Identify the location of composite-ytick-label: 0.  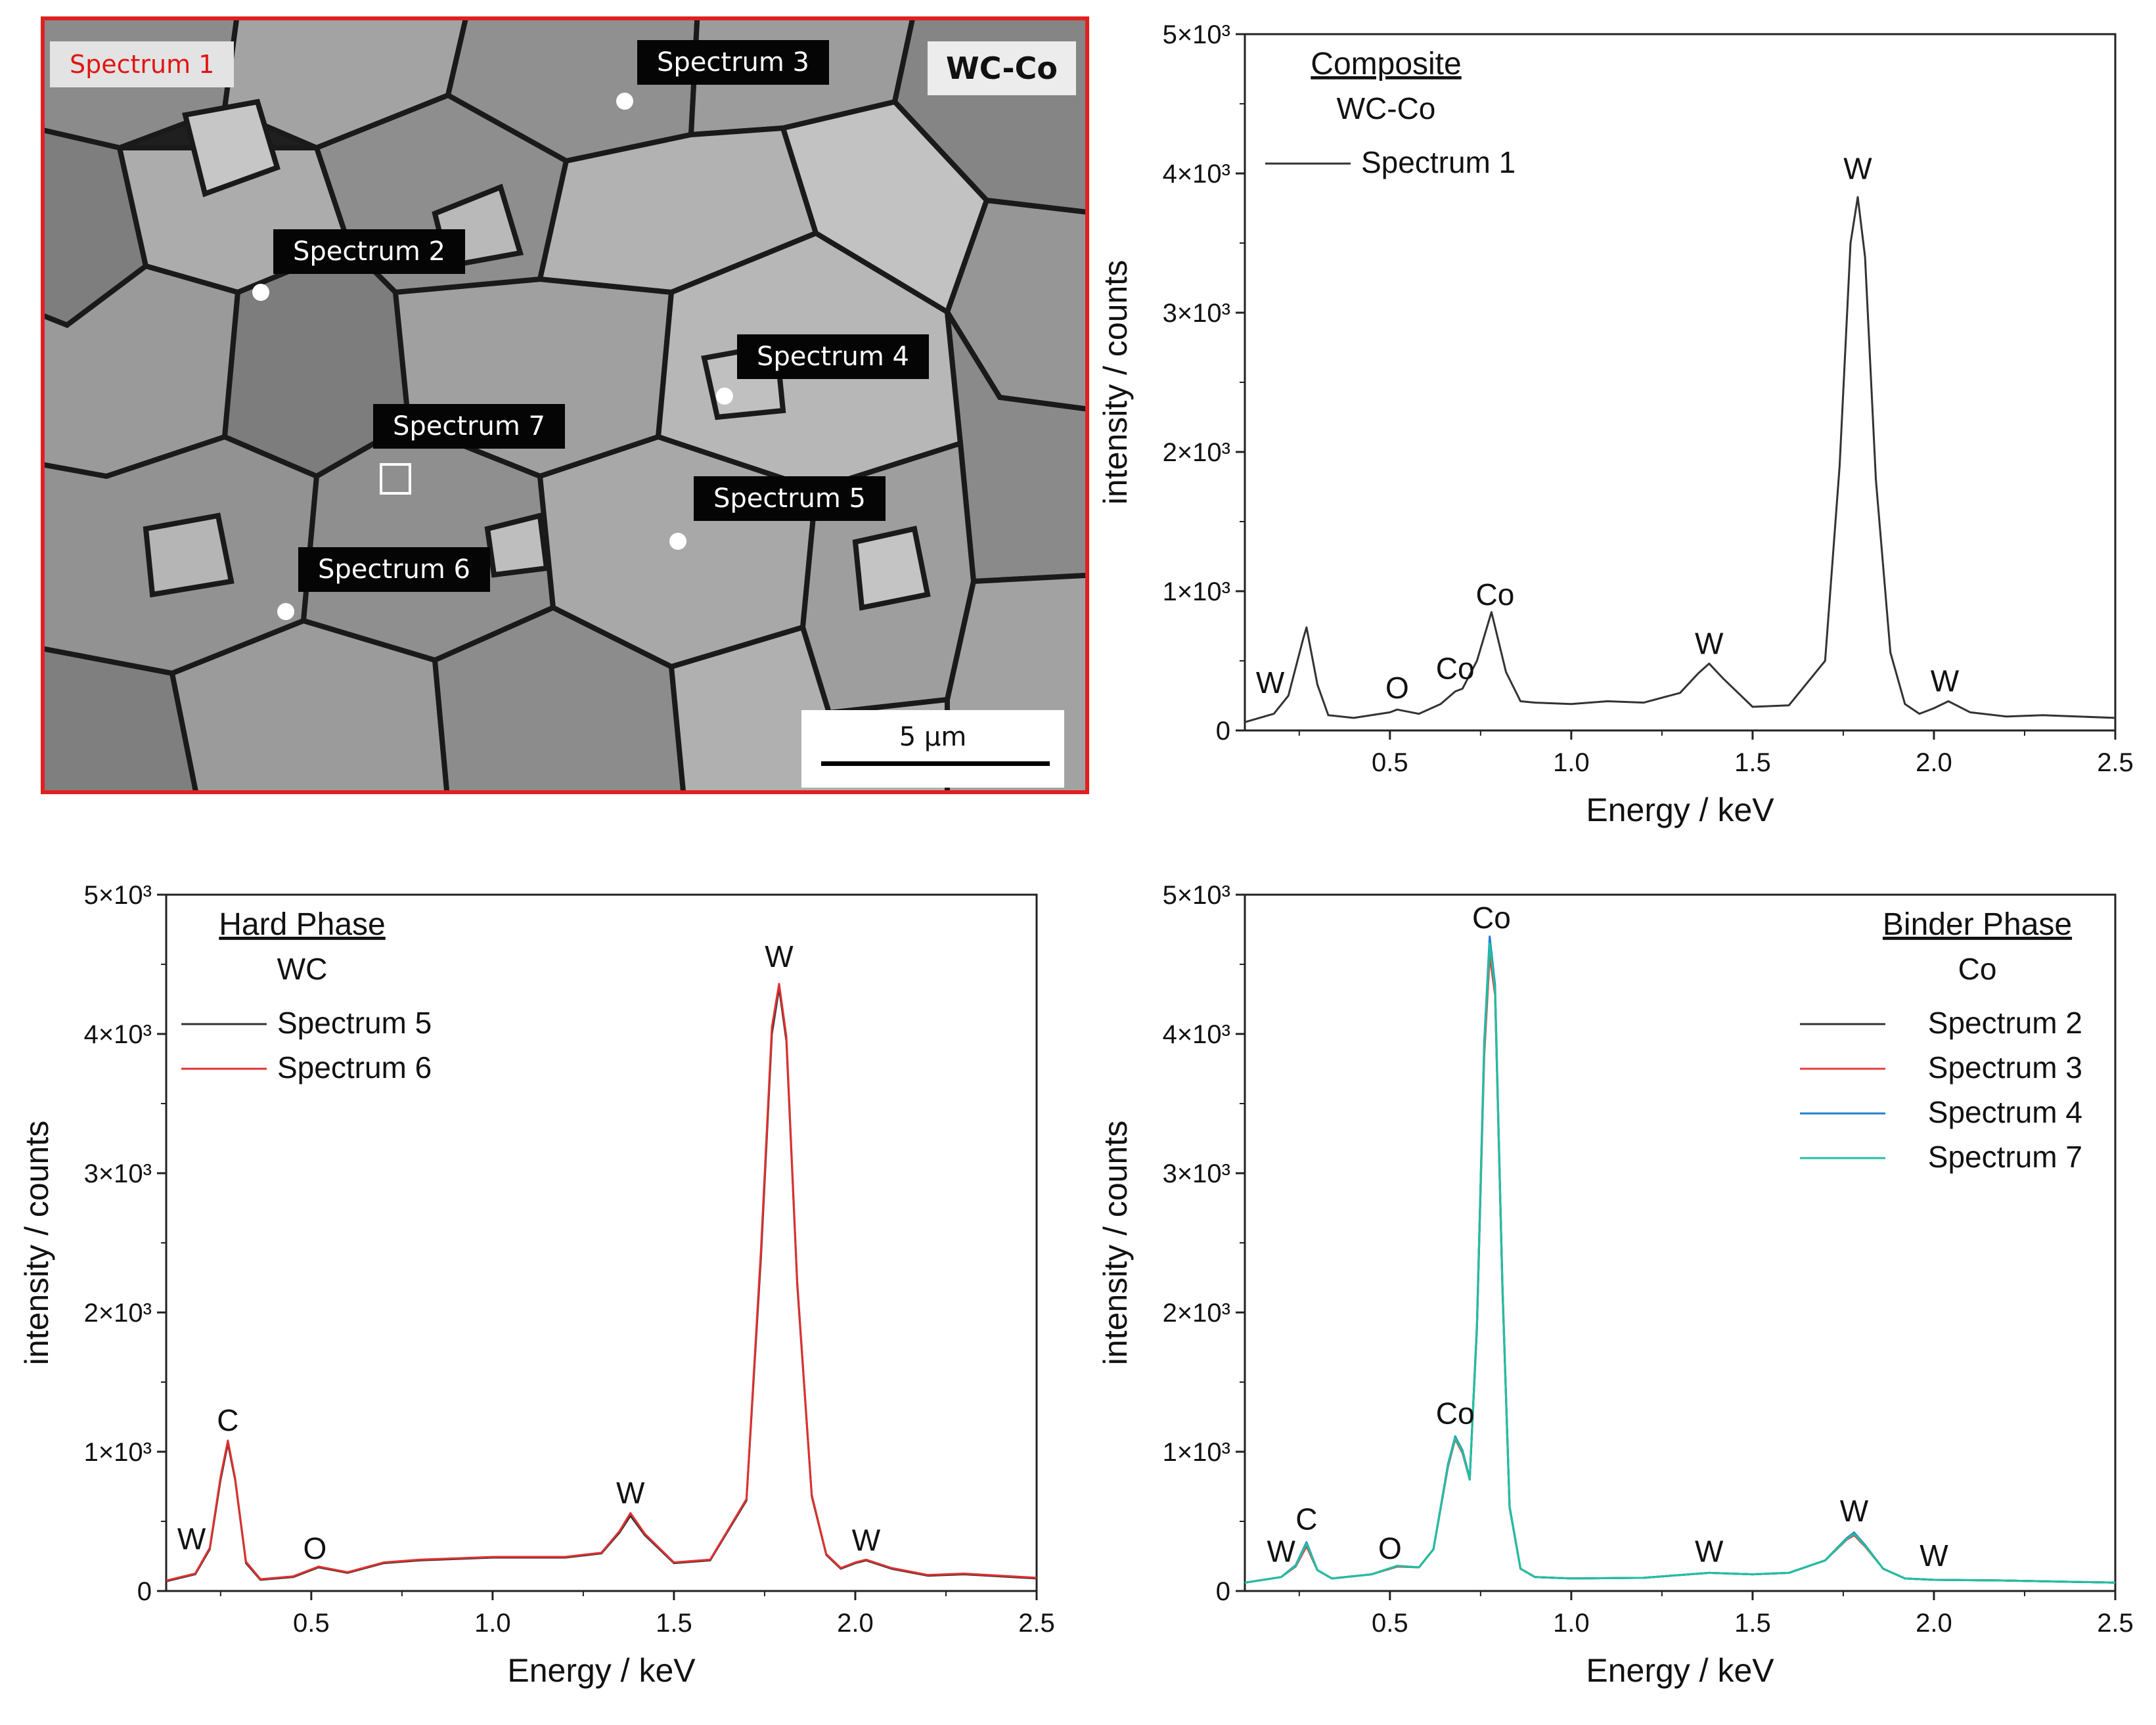
(1223, 731).